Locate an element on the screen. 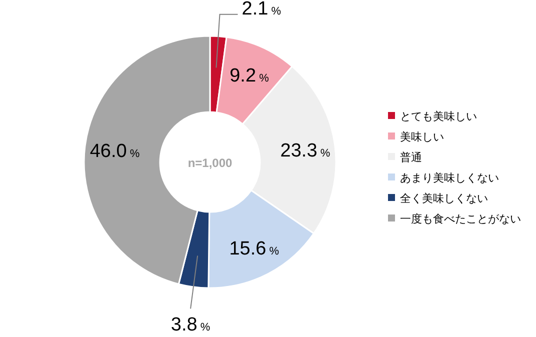 This screenshot has height=337, width=536. data-label: 9.2% is located at coordinates (250, 75).